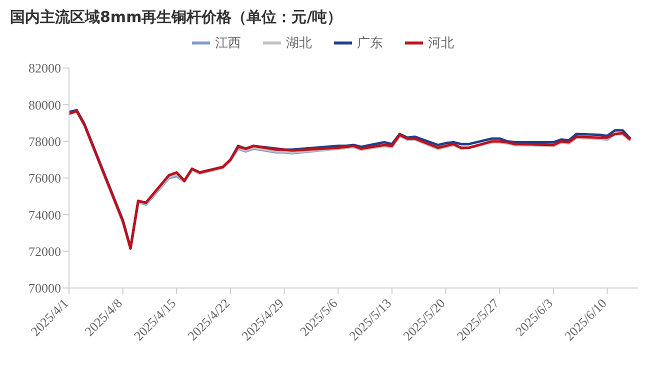 This screenshot has height=374, width=660. I want to click on y-tick-label: 76000, so click(44, 178).